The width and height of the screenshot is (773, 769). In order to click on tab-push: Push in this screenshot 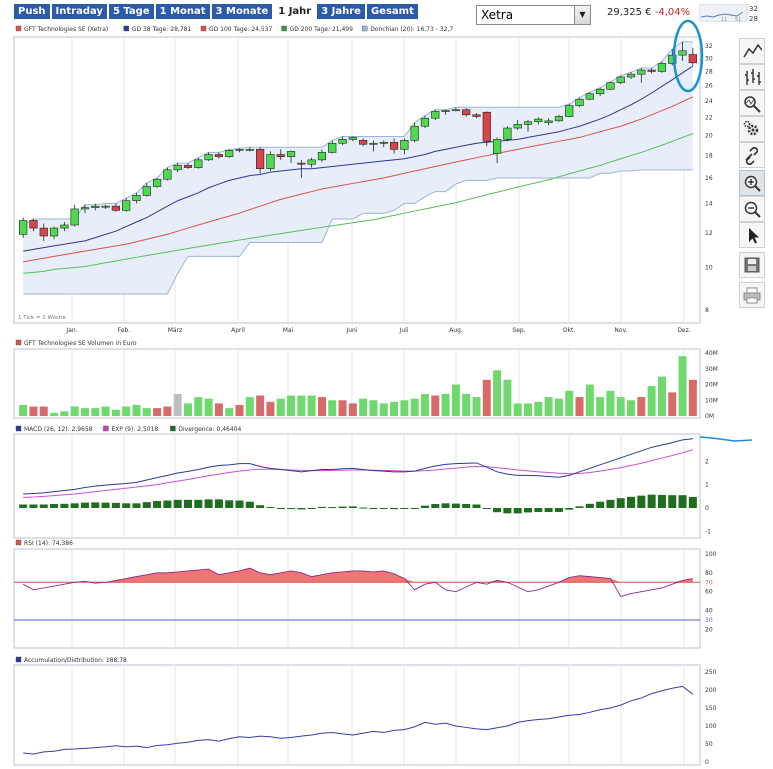, I will do `click(32, 11)`.